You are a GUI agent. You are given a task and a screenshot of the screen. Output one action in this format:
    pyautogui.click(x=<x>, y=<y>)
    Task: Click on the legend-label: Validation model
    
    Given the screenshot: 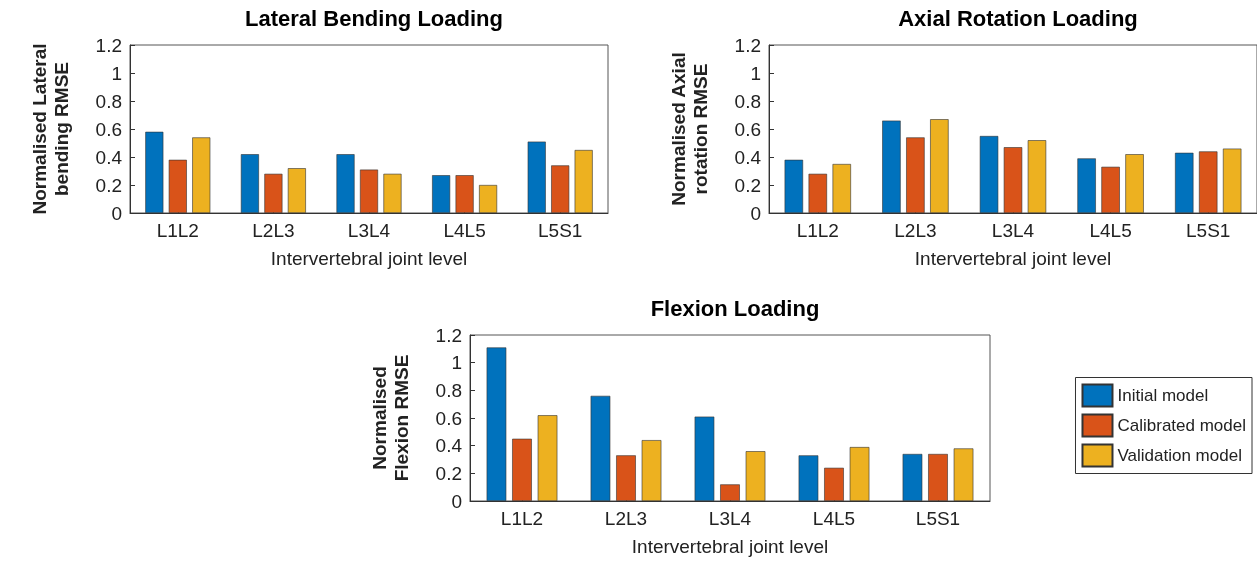 What is the action you would take?
    pyautogui.click(x=1179, y=455)
    